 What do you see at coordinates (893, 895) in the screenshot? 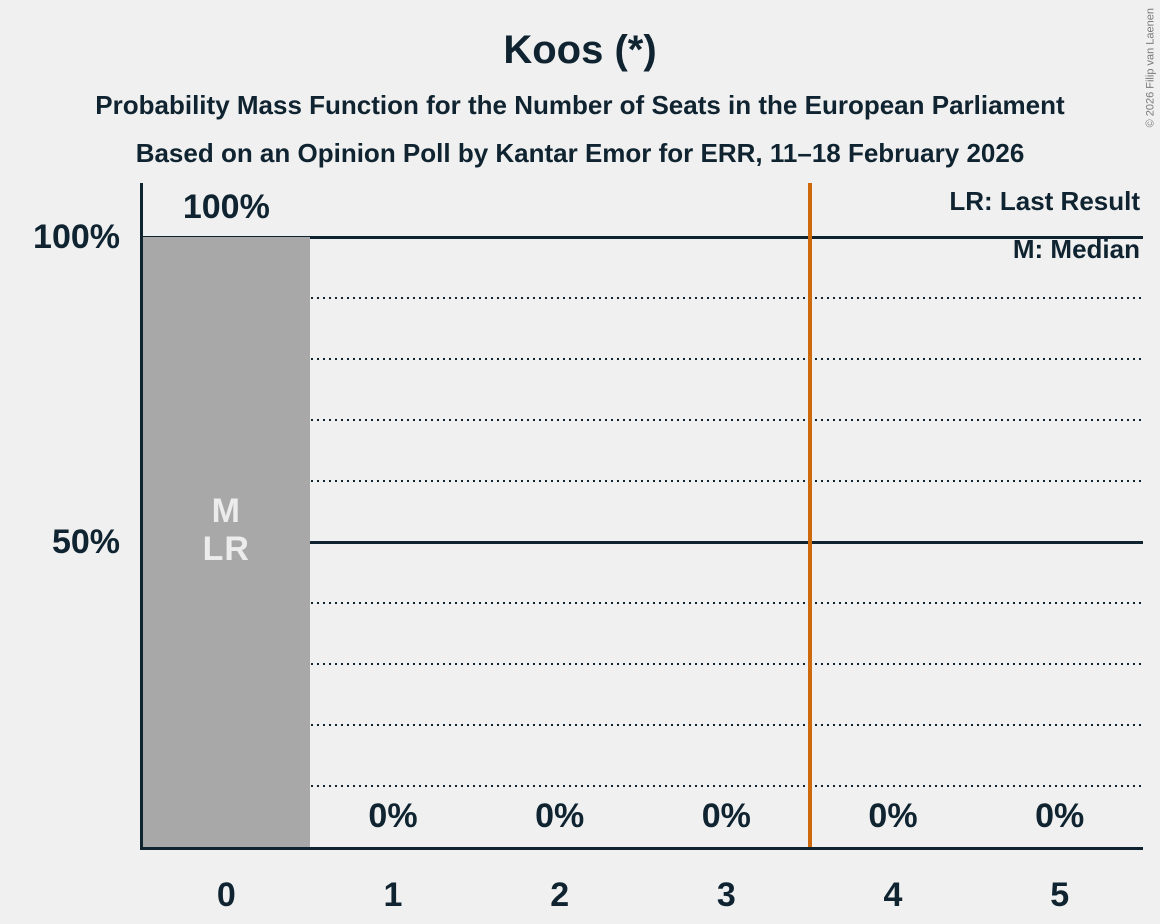
I see `x-tick-label: 4` at bounding box center [893, 895].